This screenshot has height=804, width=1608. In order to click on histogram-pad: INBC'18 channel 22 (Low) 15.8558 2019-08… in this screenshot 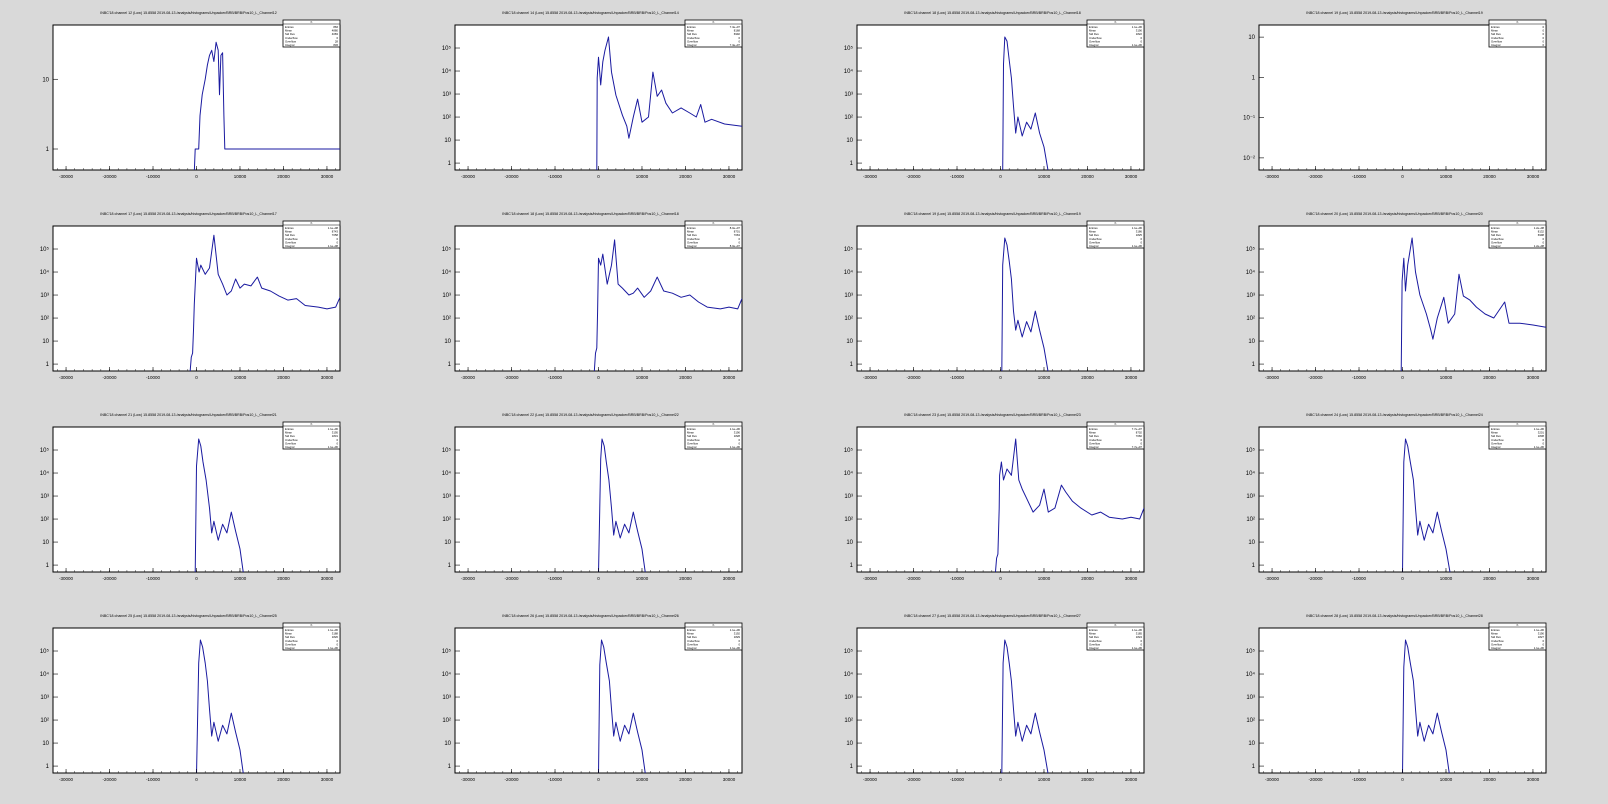, I will do `click(603, 502)`.